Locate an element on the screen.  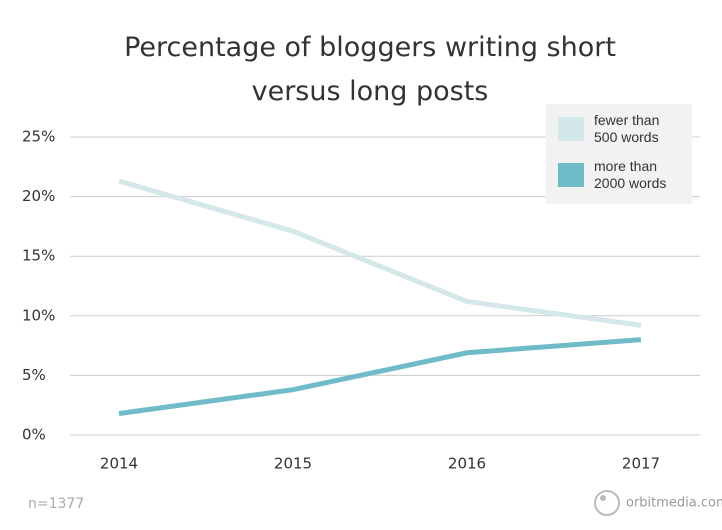
legend-label: more than 2000 words is located at coordinates (630, 174).